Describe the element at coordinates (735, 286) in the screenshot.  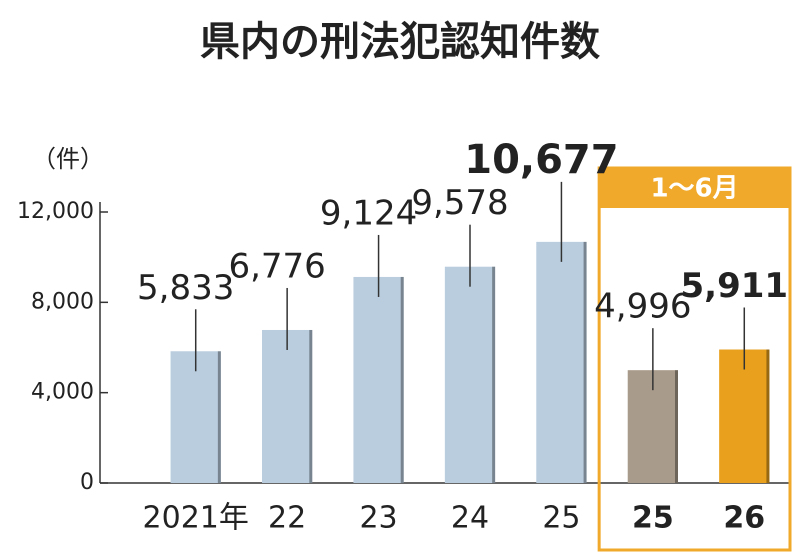
I see `value-label: 5,911` at that location.